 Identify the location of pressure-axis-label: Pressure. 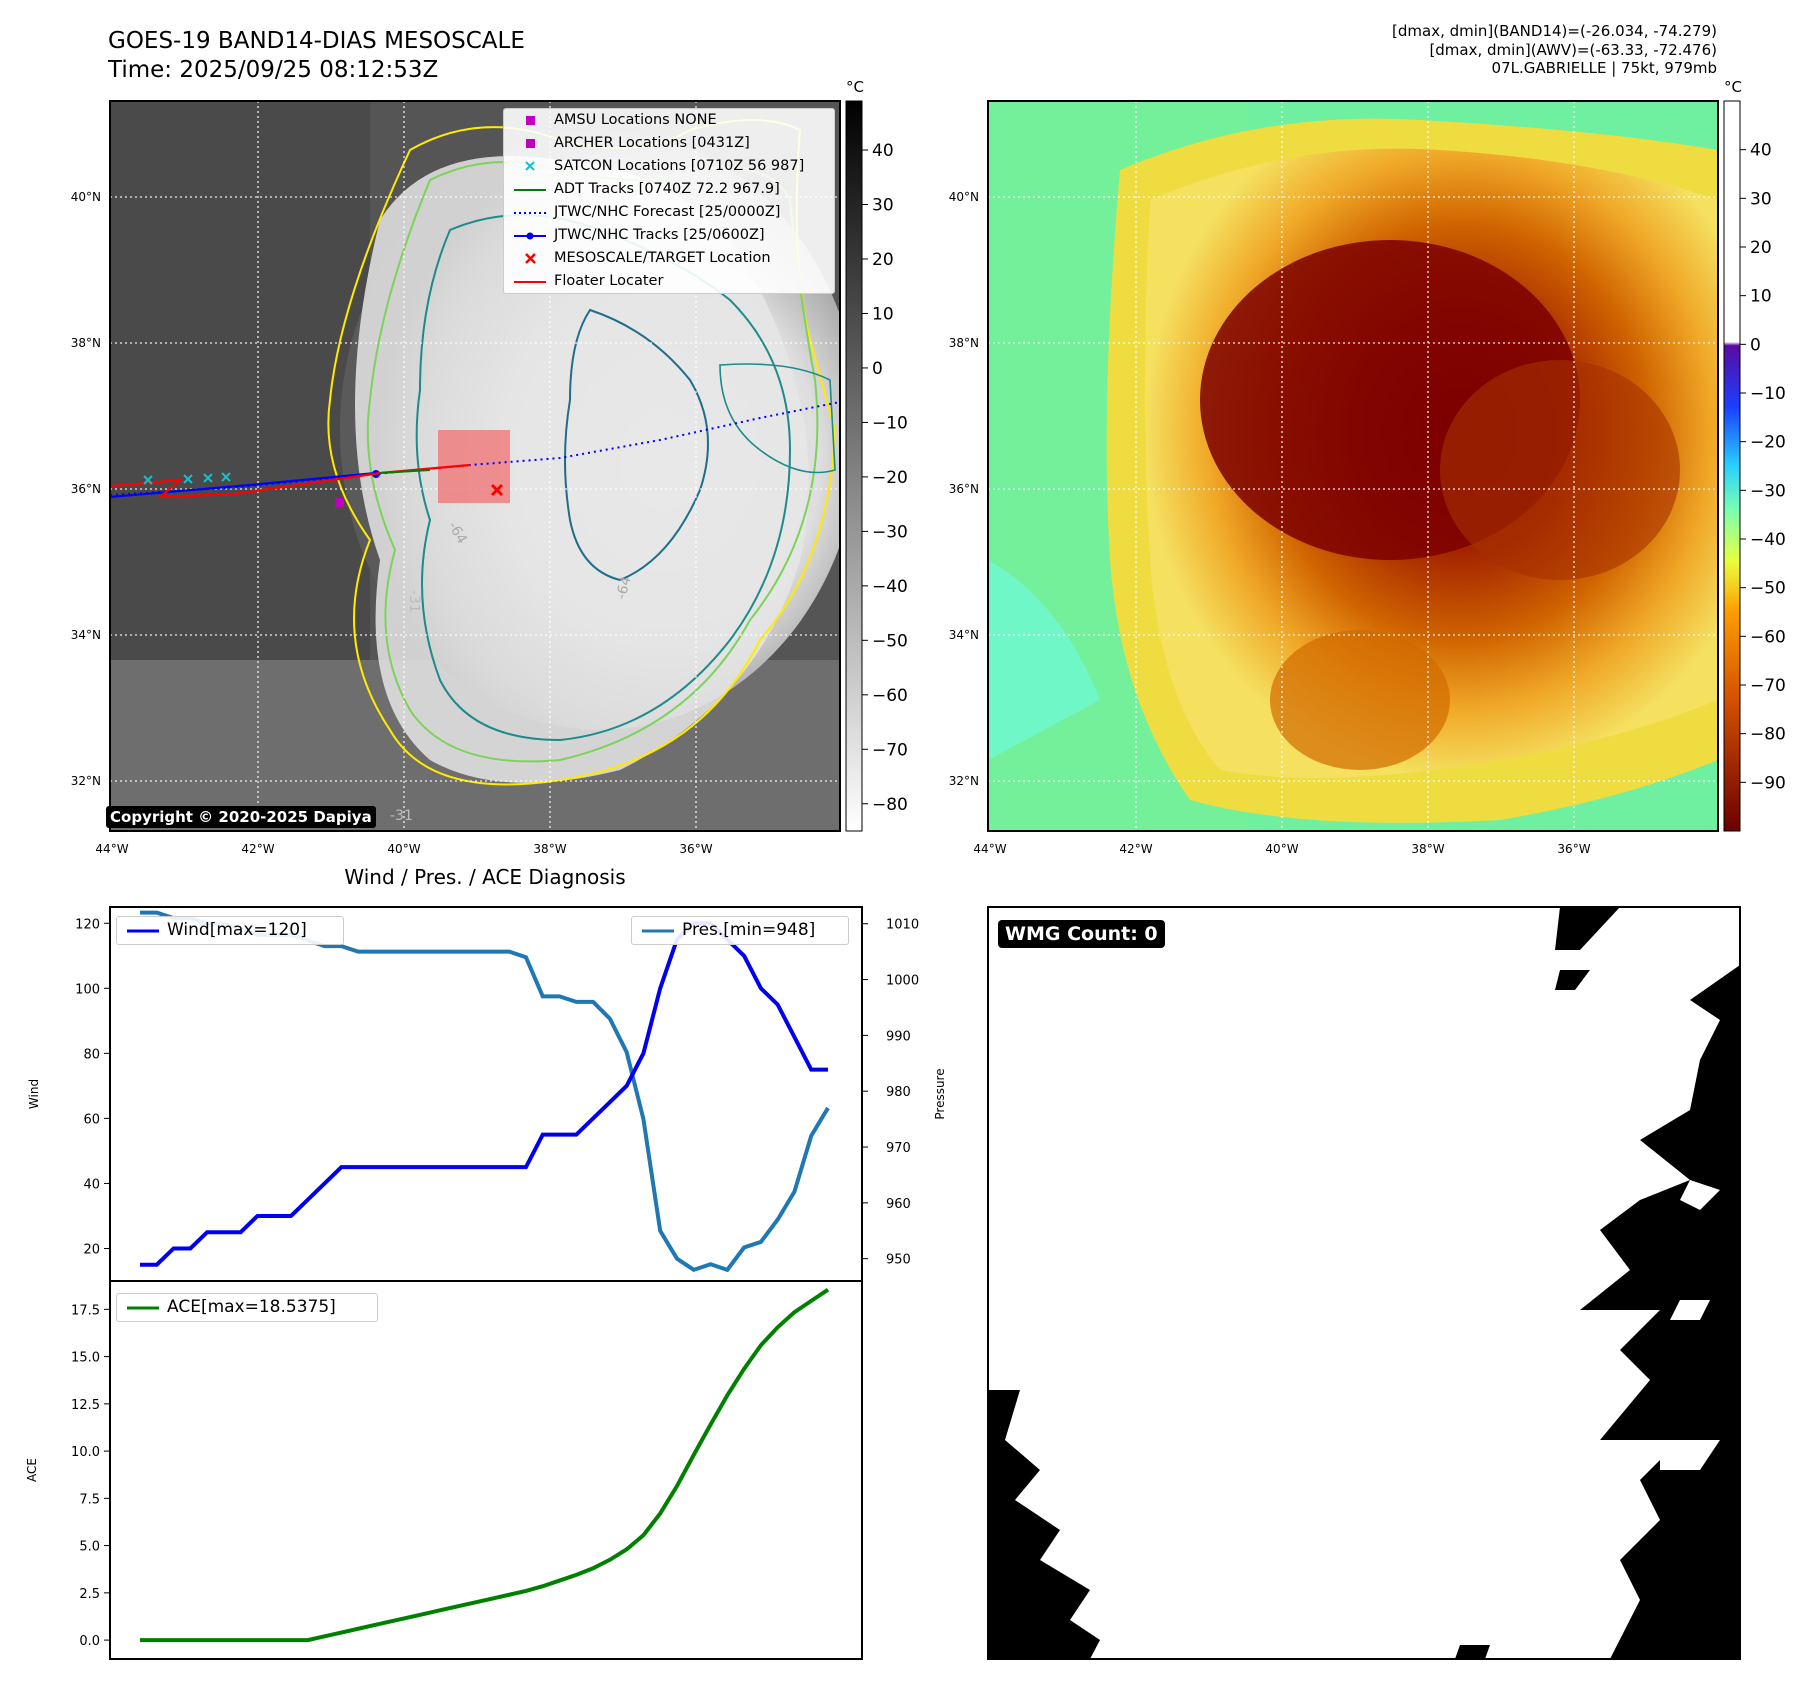
(940, 1093).